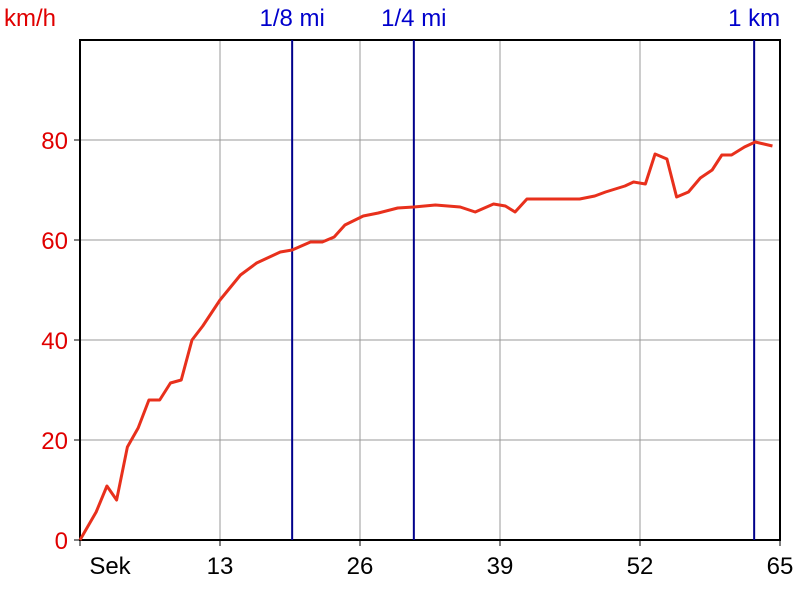 Image resolution: width=800 pixels, height=605 pixels. I want to click on x-tick-label: 26, so click(360, 566).